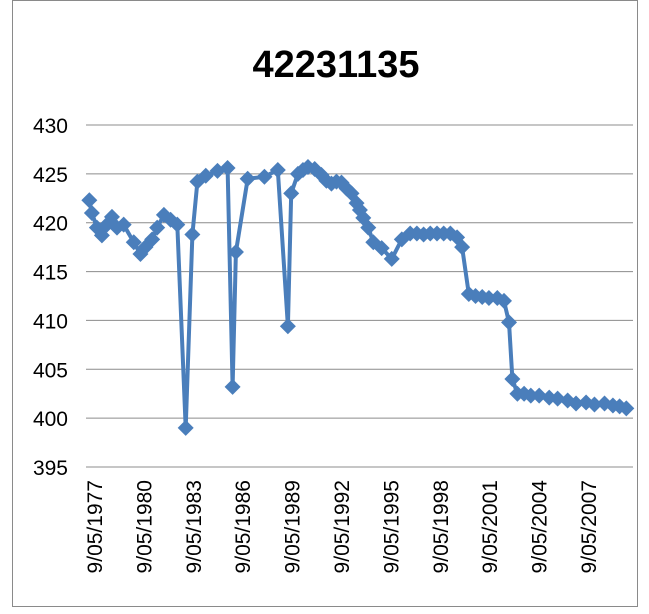 This screenshot has width=649, height=614. What do you see at coordinates (50, 224) in the screenshot?
I see `y-tick-label: 420` at bounding box center [50, 224].